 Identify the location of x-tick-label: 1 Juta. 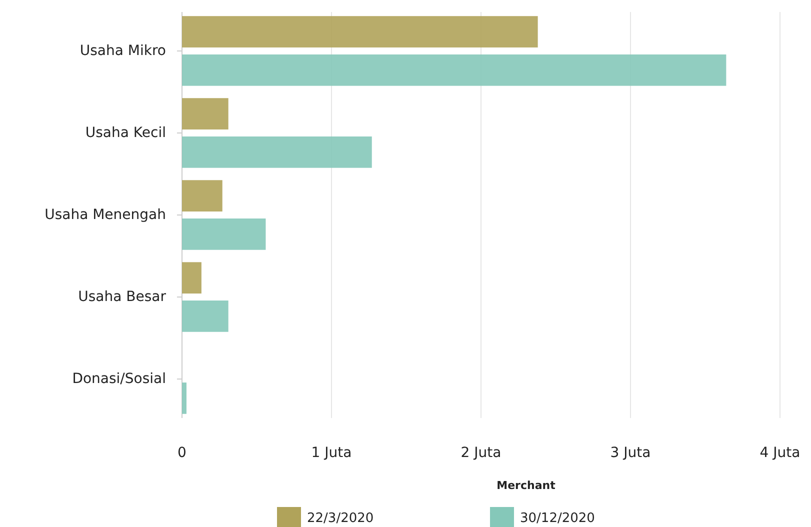
(331, 453).